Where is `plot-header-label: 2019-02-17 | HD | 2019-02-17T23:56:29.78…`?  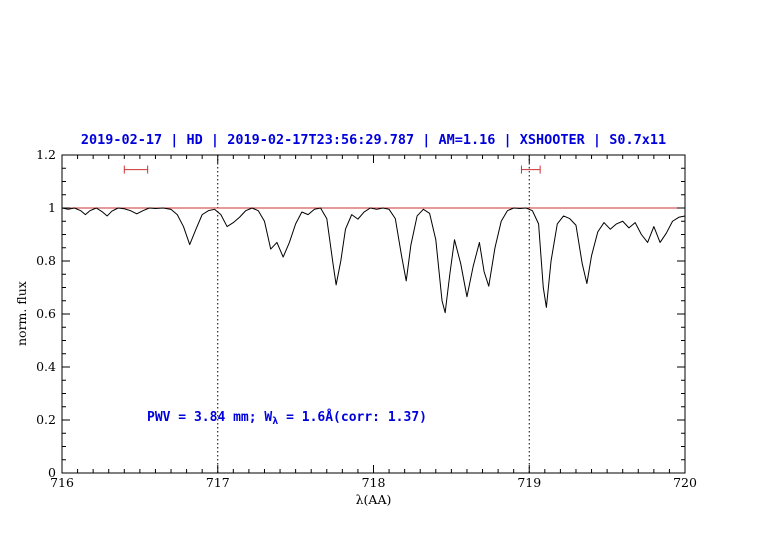 plot-header-label: 2019-02-17 | HD | 2019-02-17T23:56:29.78… is located at coordinates (373, 140).